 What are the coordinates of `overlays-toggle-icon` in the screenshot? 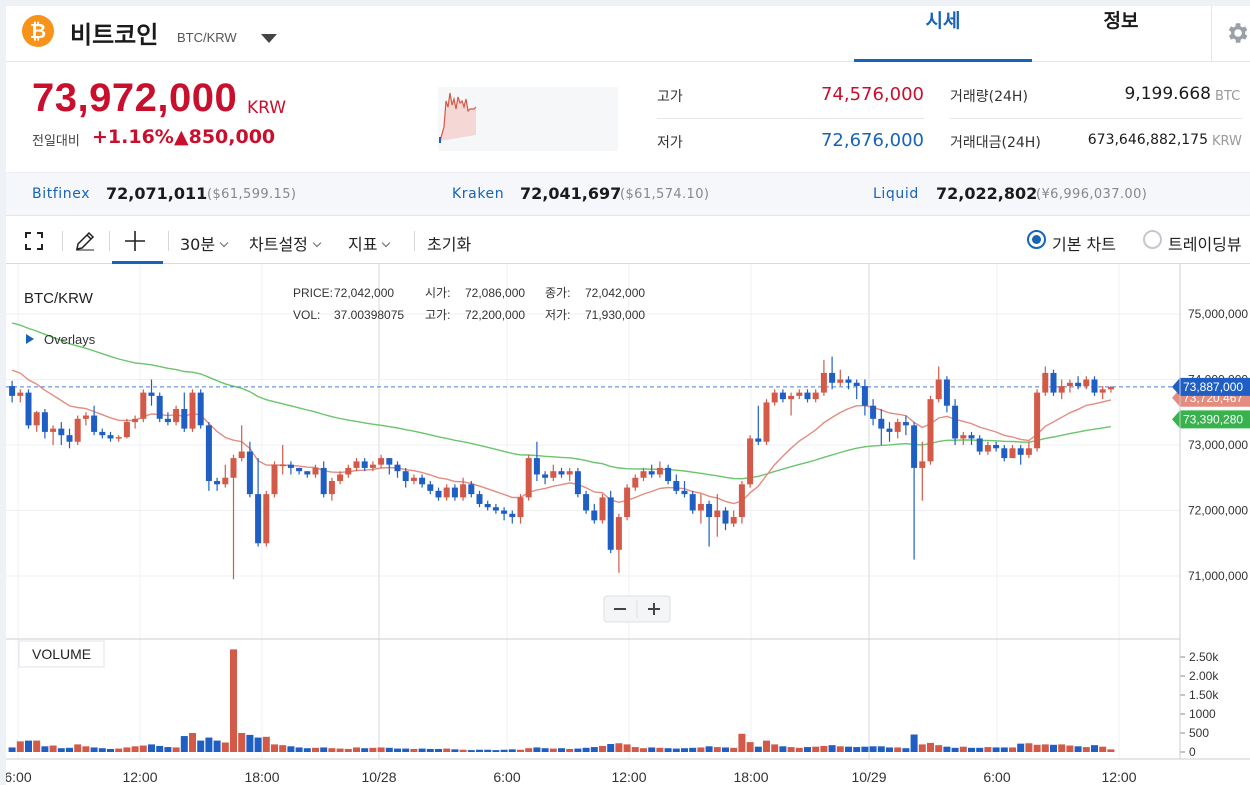 It's located at (30, 339).